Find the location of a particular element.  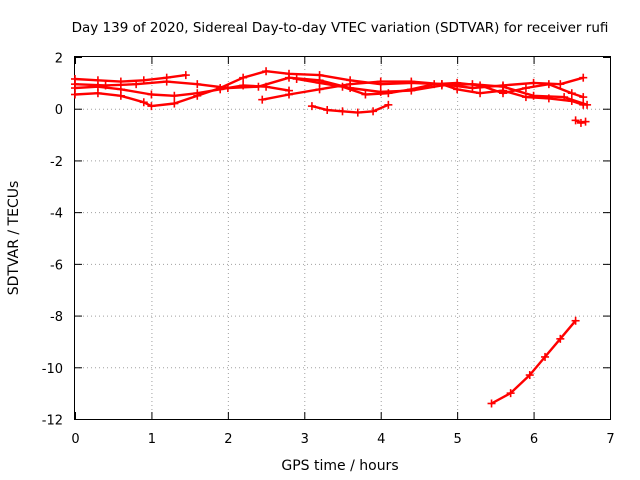

y-tick-label: -12 is located at coordinates (52, 421).